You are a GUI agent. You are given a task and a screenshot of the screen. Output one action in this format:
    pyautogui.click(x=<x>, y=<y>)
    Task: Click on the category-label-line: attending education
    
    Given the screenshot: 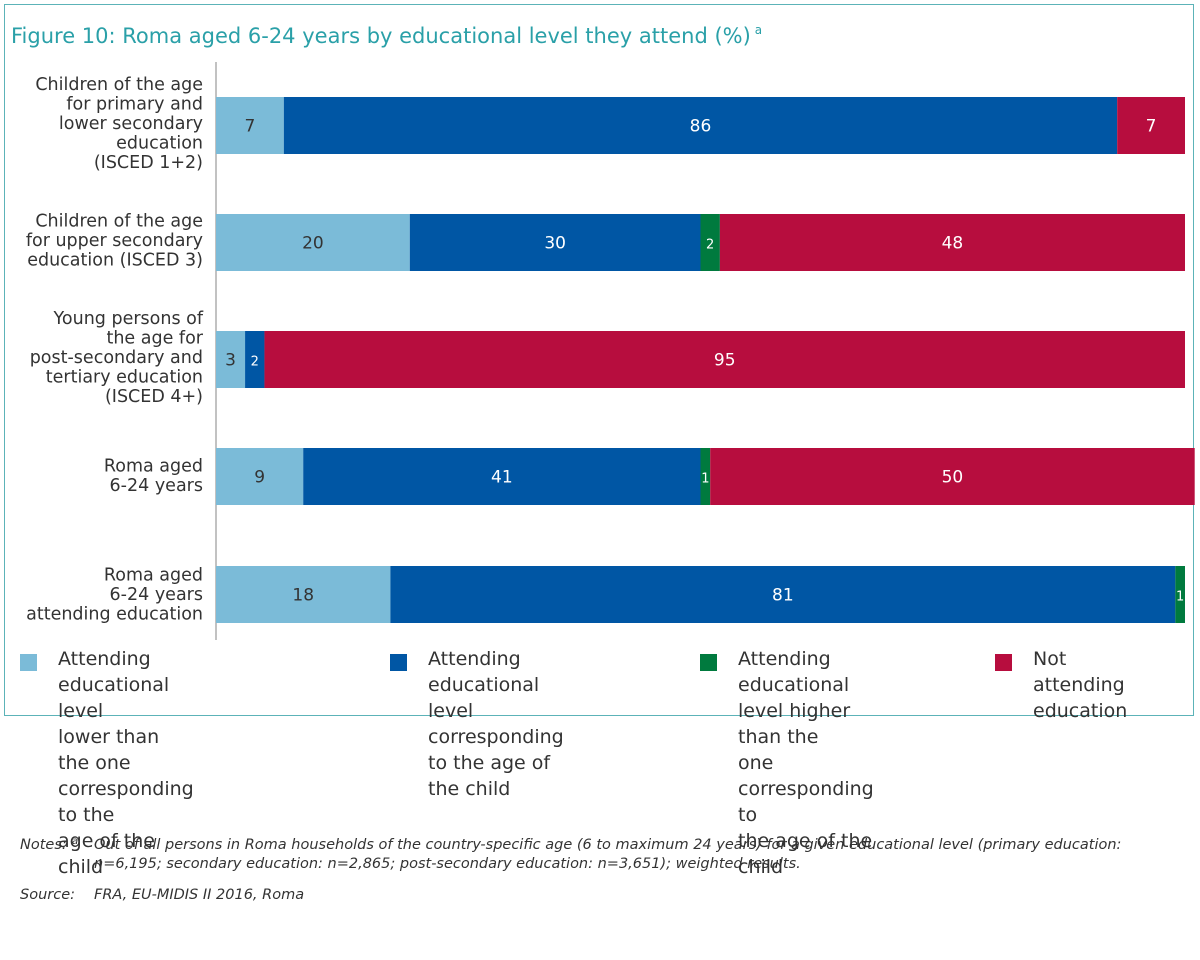 What is the action you would take?
    pyautogui.click(x=114, y=615)
    